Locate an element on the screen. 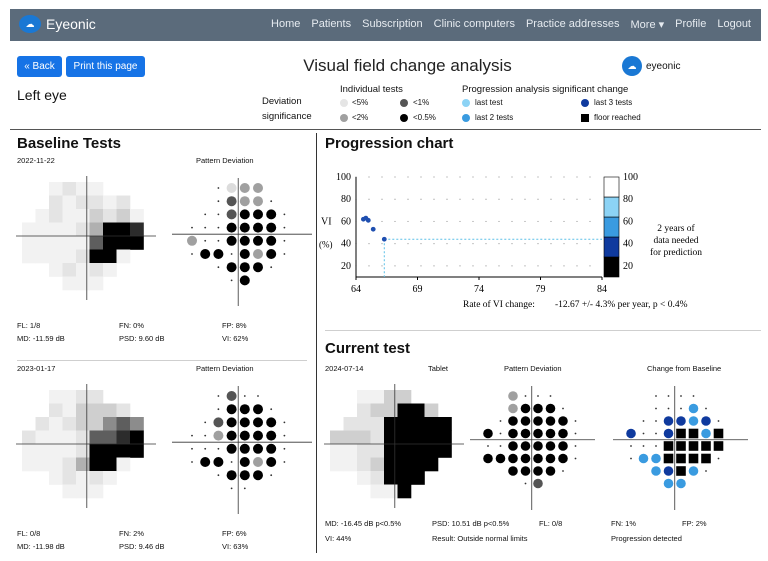 This screenshot has height=561, width=768. brand: ☁ Eyeonic is located at coordinates (57, 24).